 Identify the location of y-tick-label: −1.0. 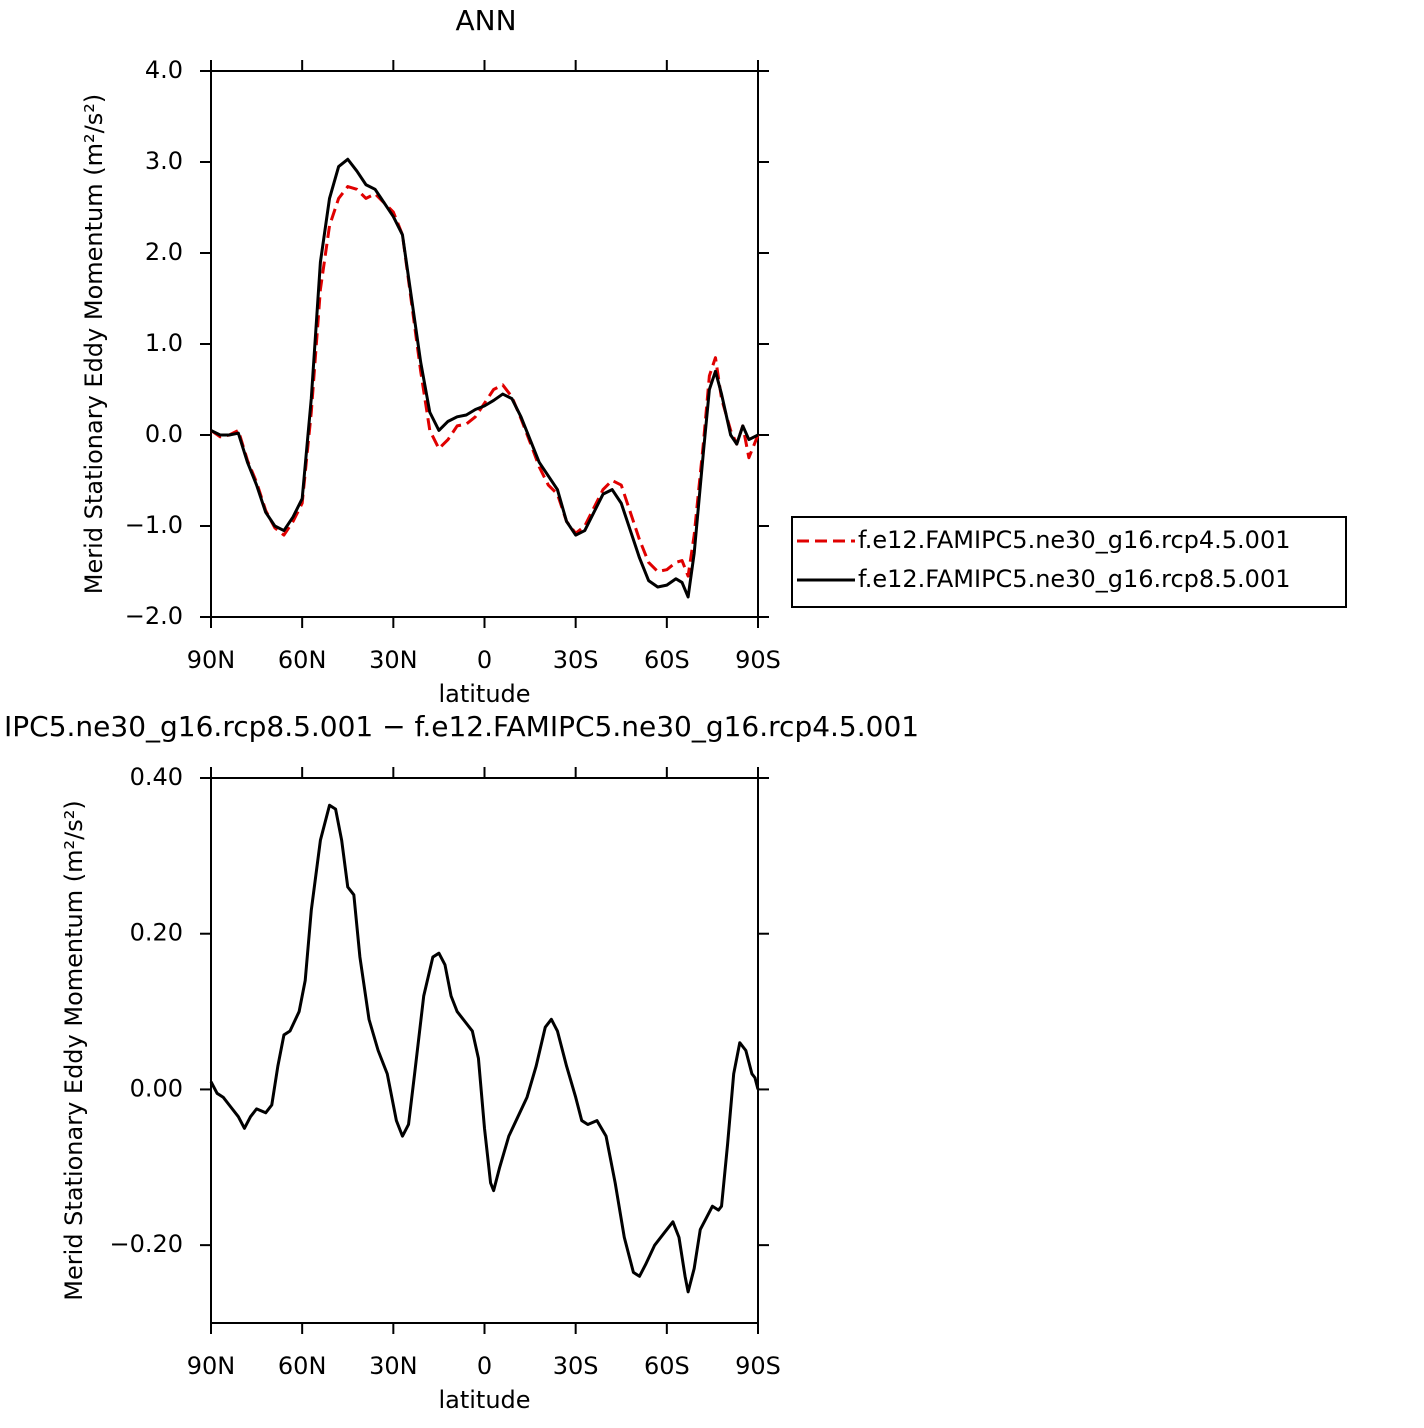
(154, 525).